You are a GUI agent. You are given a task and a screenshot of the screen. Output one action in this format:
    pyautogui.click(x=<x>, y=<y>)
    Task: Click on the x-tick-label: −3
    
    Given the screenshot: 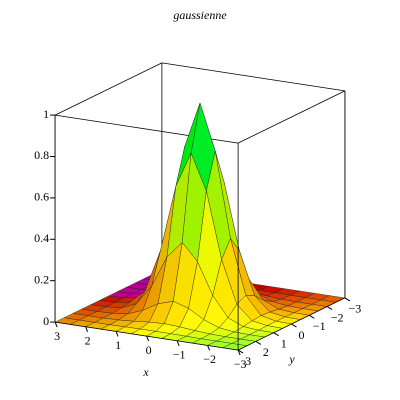 What is the action you would take?
    pyautogui.click(x=240, y=364)
    